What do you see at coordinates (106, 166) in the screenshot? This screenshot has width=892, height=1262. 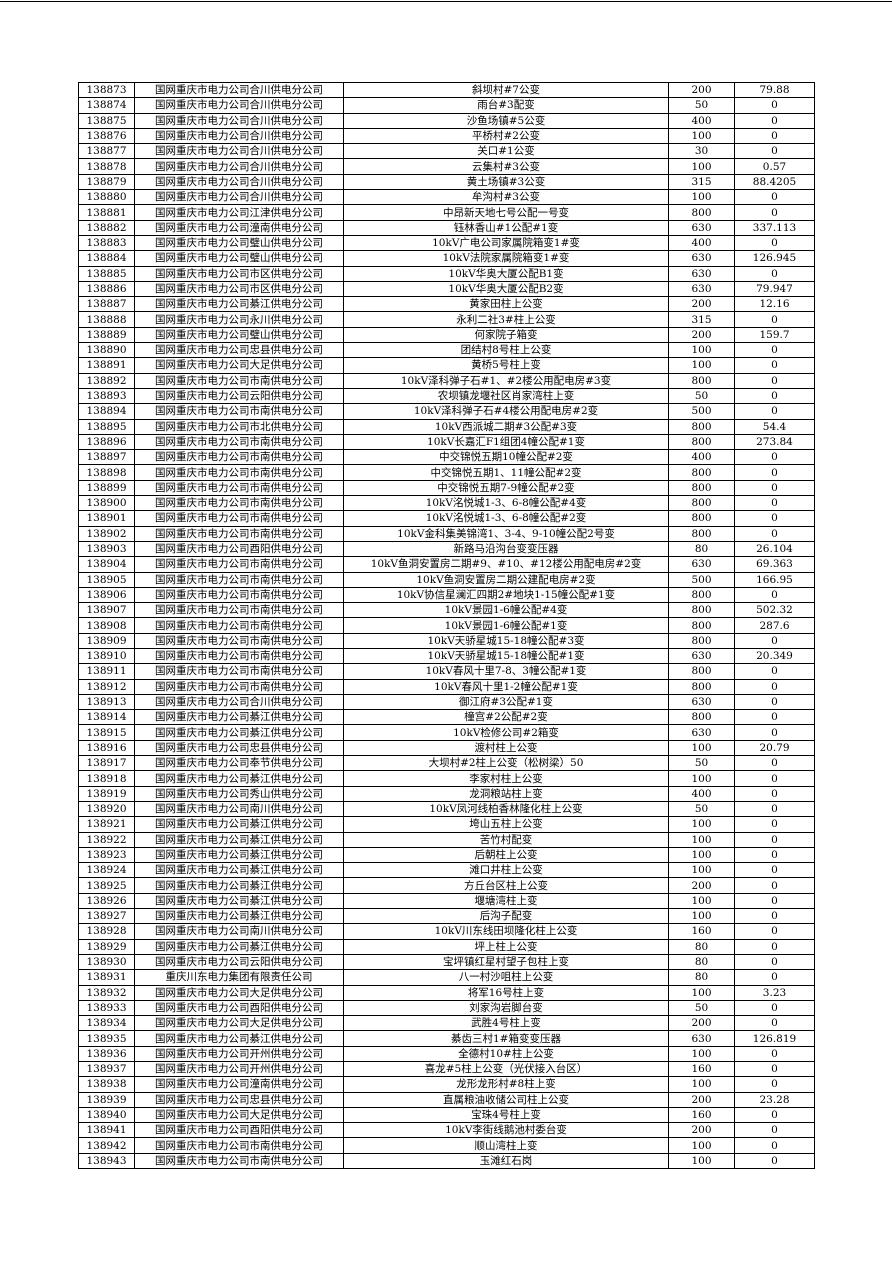 I see `row-id-cell: 138878` at bounding box center [106, 166].